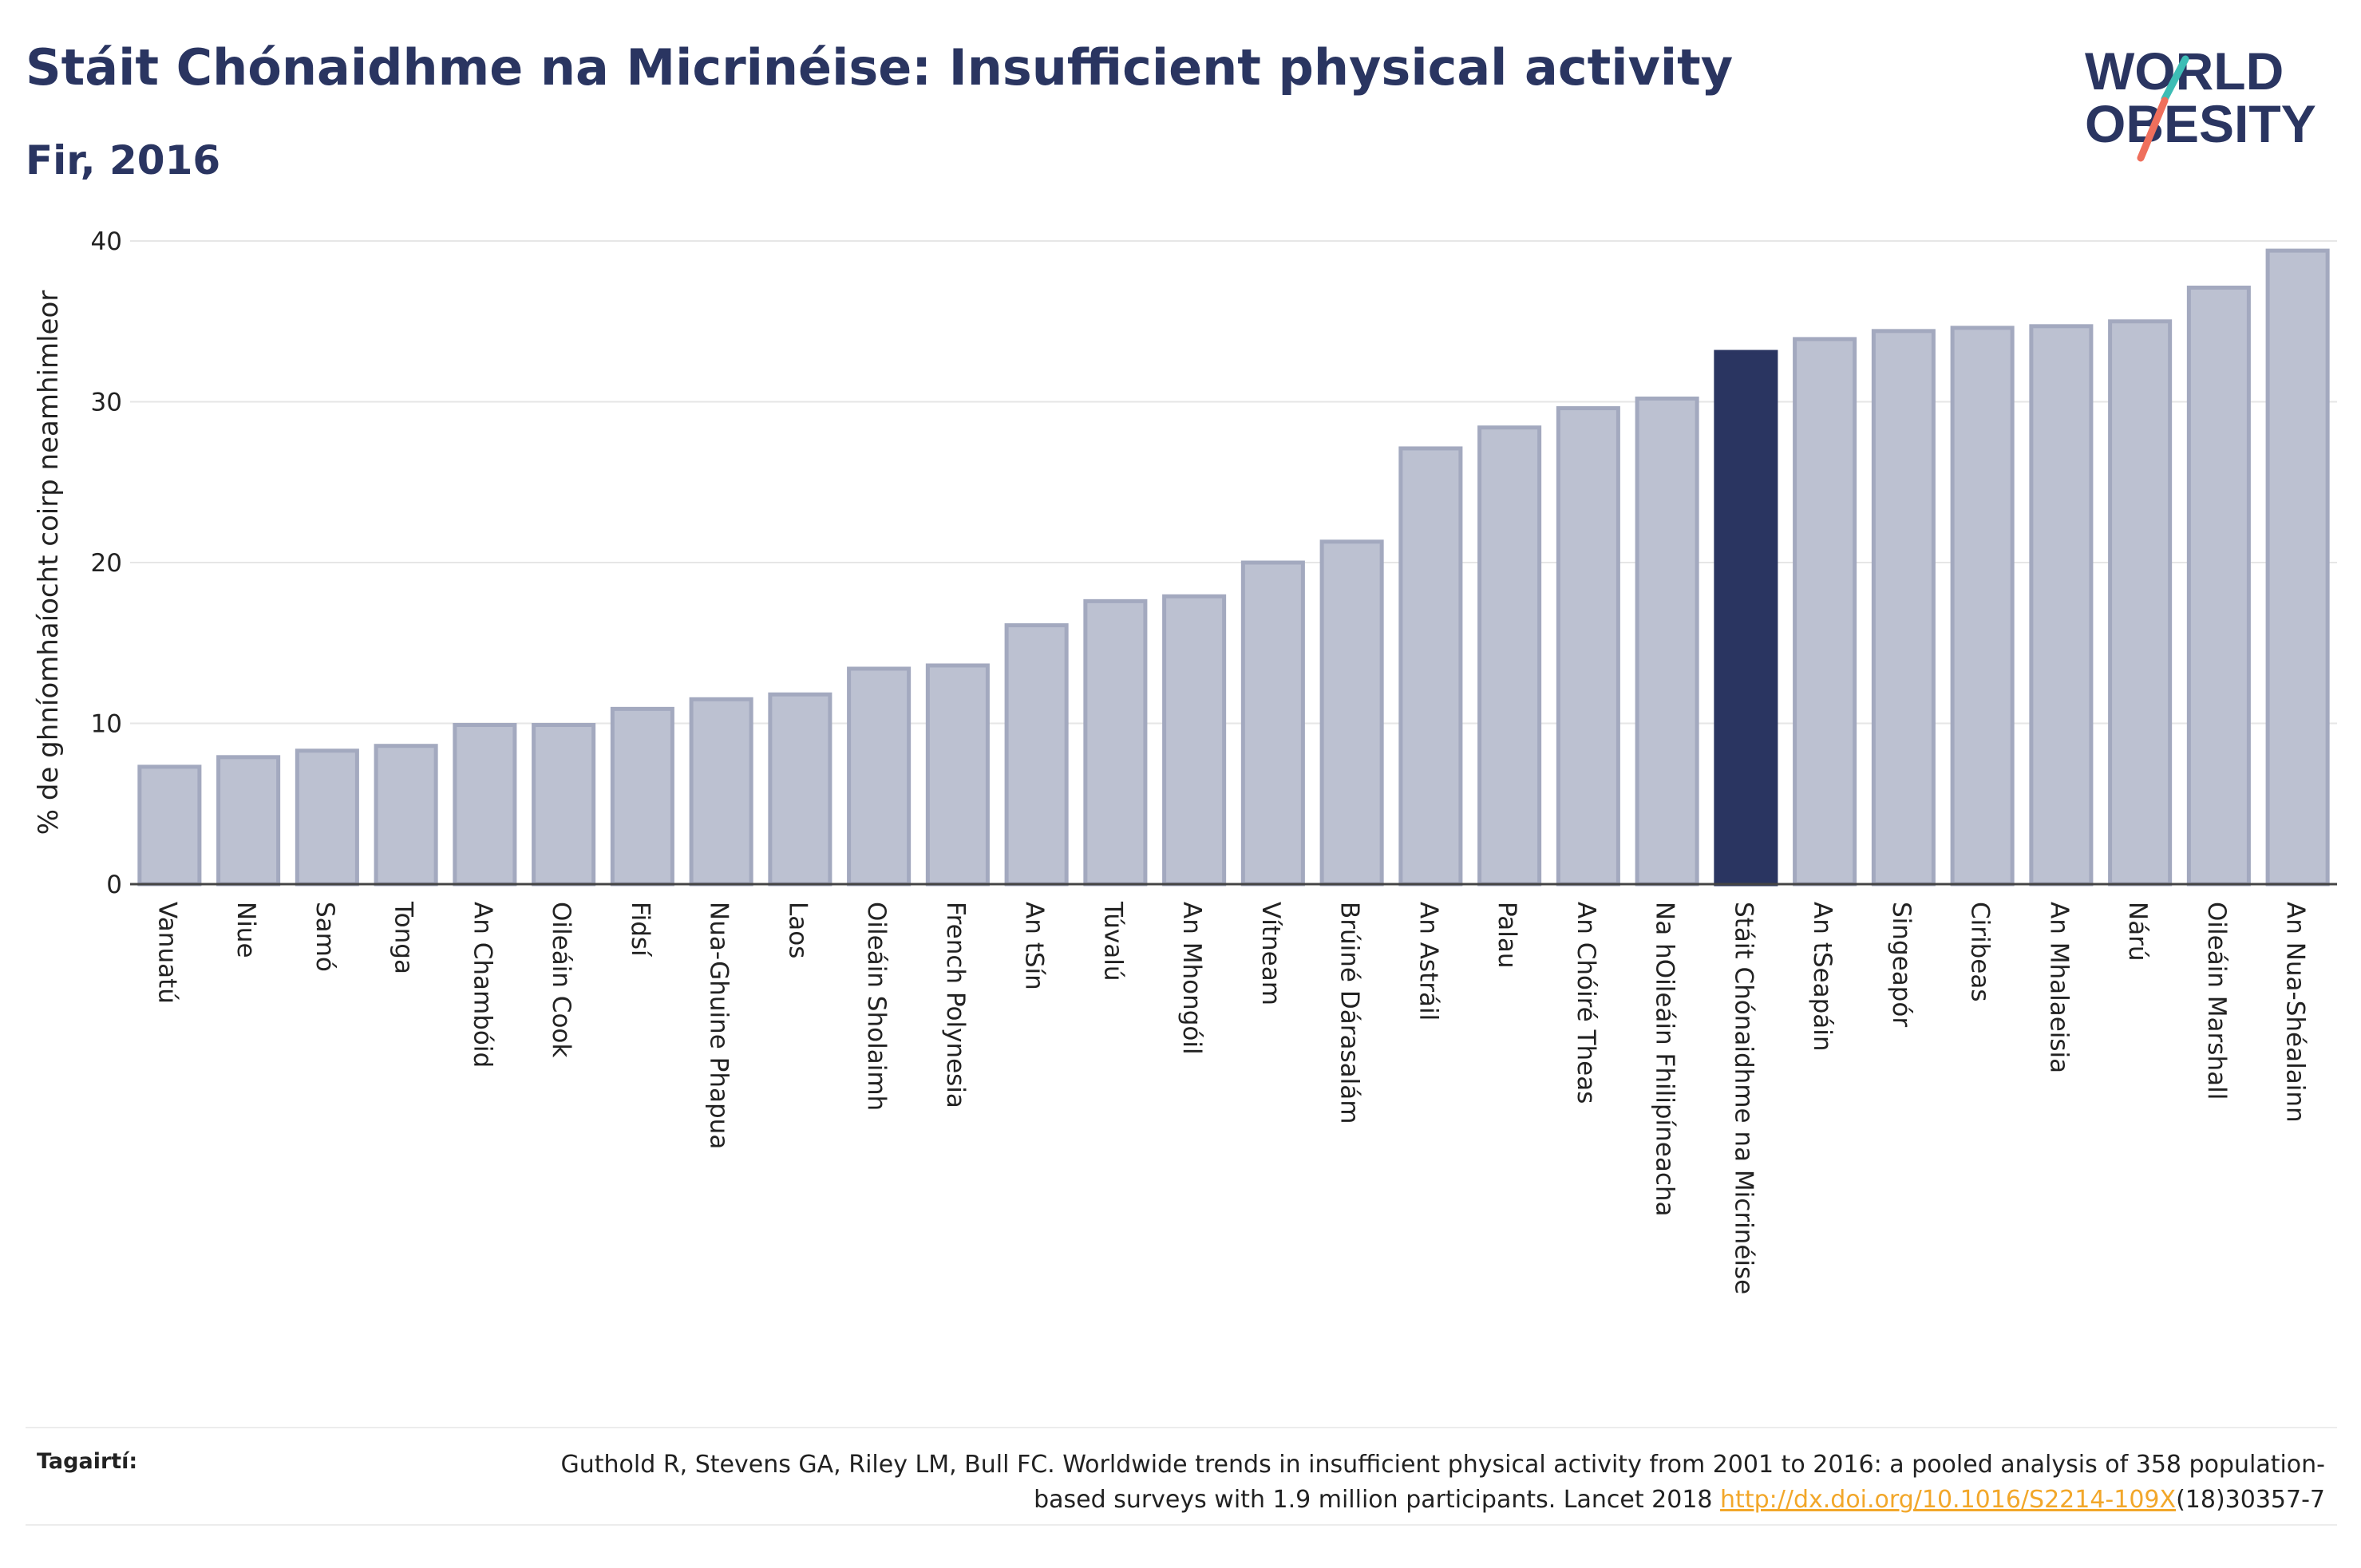  I want to click on x-tick-label: Samó, so click(324, 937).